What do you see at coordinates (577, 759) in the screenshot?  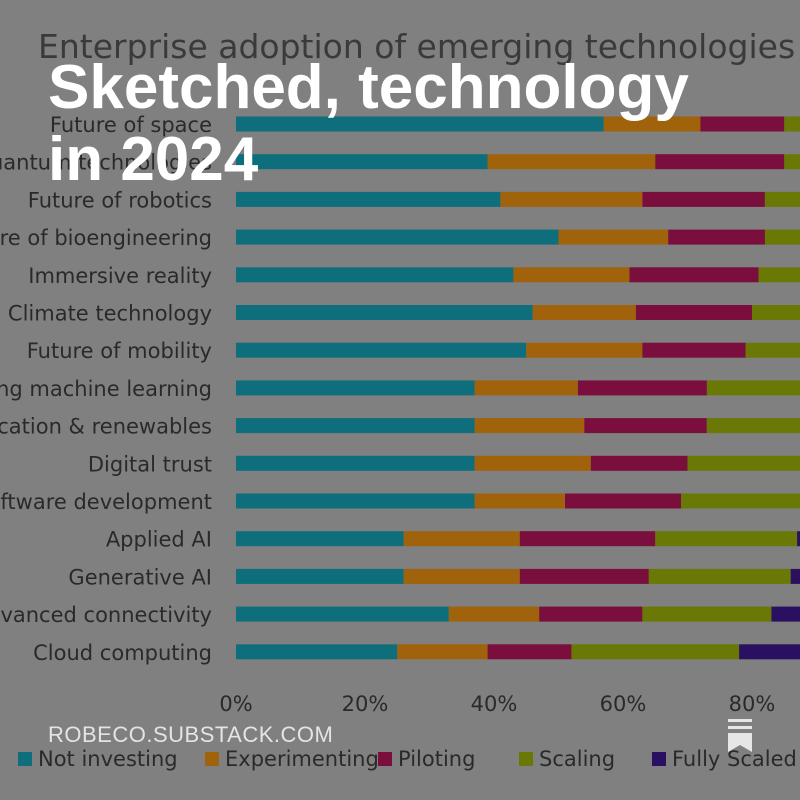 I see `legend-label: Scaling` at bounding box center [577, 759].